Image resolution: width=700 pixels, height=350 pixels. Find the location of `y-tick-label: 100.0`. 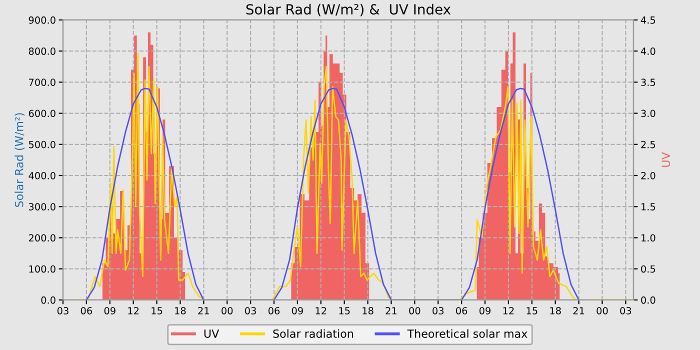

y-tick-label: 100.0 is located at coordinates (42, 269).